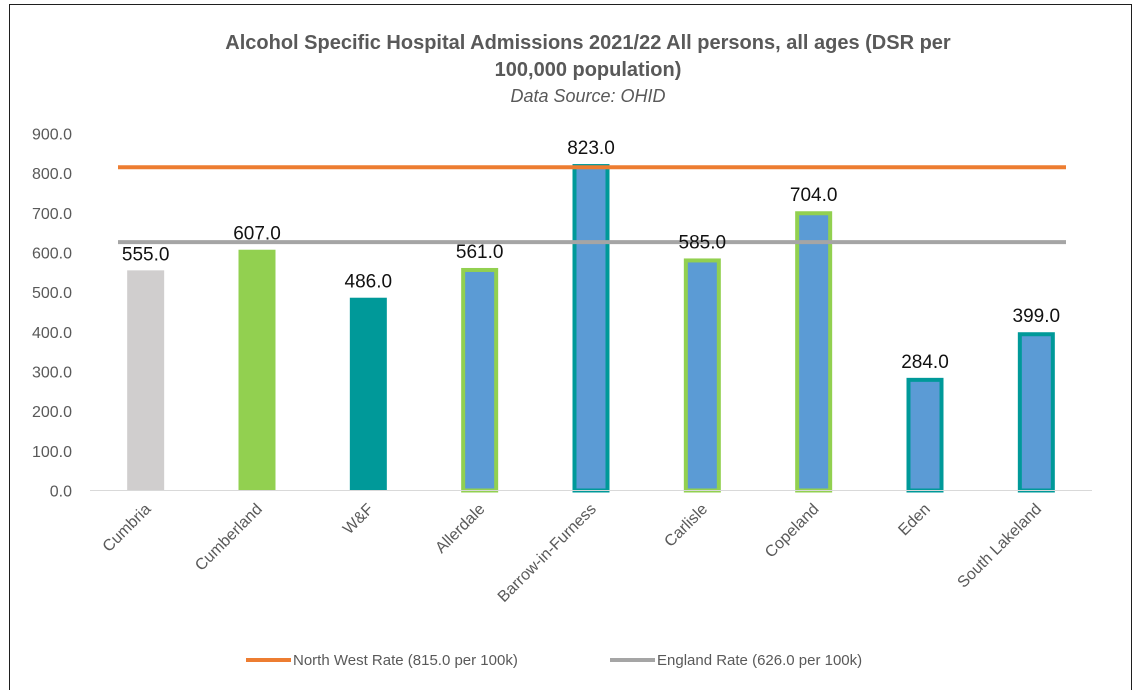 This screenshot has width=1137, height=690. What do you see at coordinates (52, 452) in the screenshot?
I see `y-tick-label: 100.0` at bounding box center [52, 452].